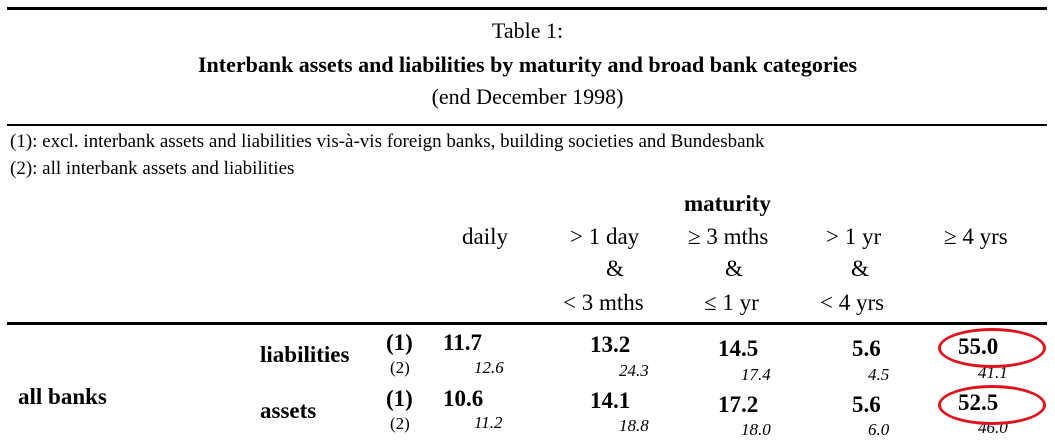 This screenshot has width=1055, height=440. Describe the element at coordinates (992, 405) in the screenshot. I see `highlight-circle-assets` at that location.